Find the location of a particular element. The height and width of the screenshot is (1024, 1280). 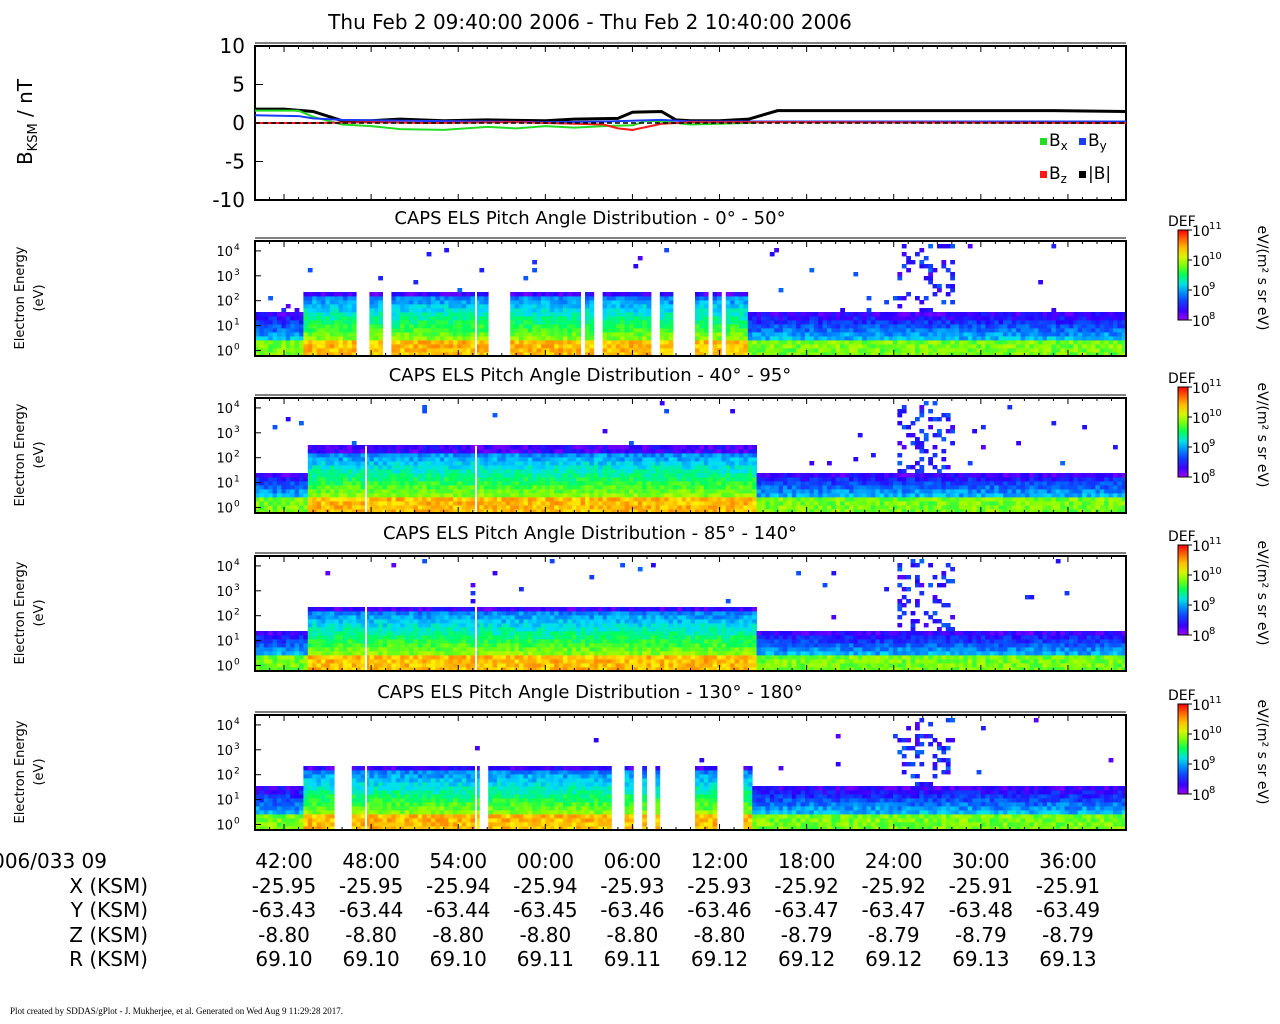

ephemeris-value-r: 69.13 is located at coordinates (980, 959).